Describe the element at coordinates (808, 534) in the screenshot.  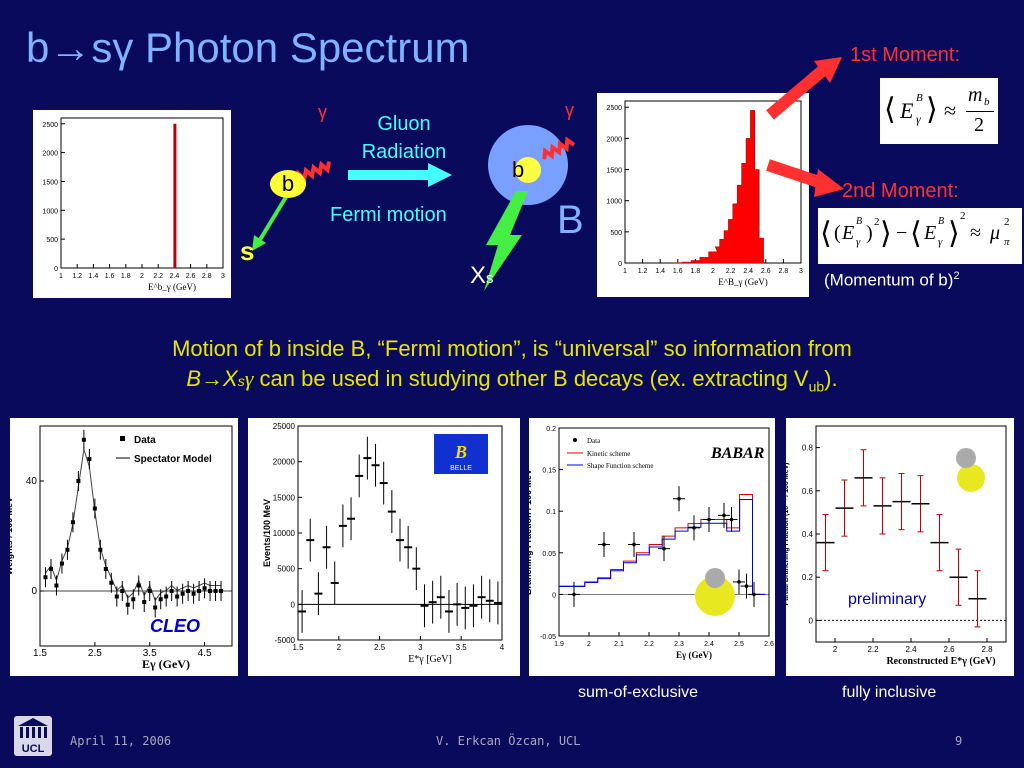
I see `y-tick-label: 0.4` at that location.